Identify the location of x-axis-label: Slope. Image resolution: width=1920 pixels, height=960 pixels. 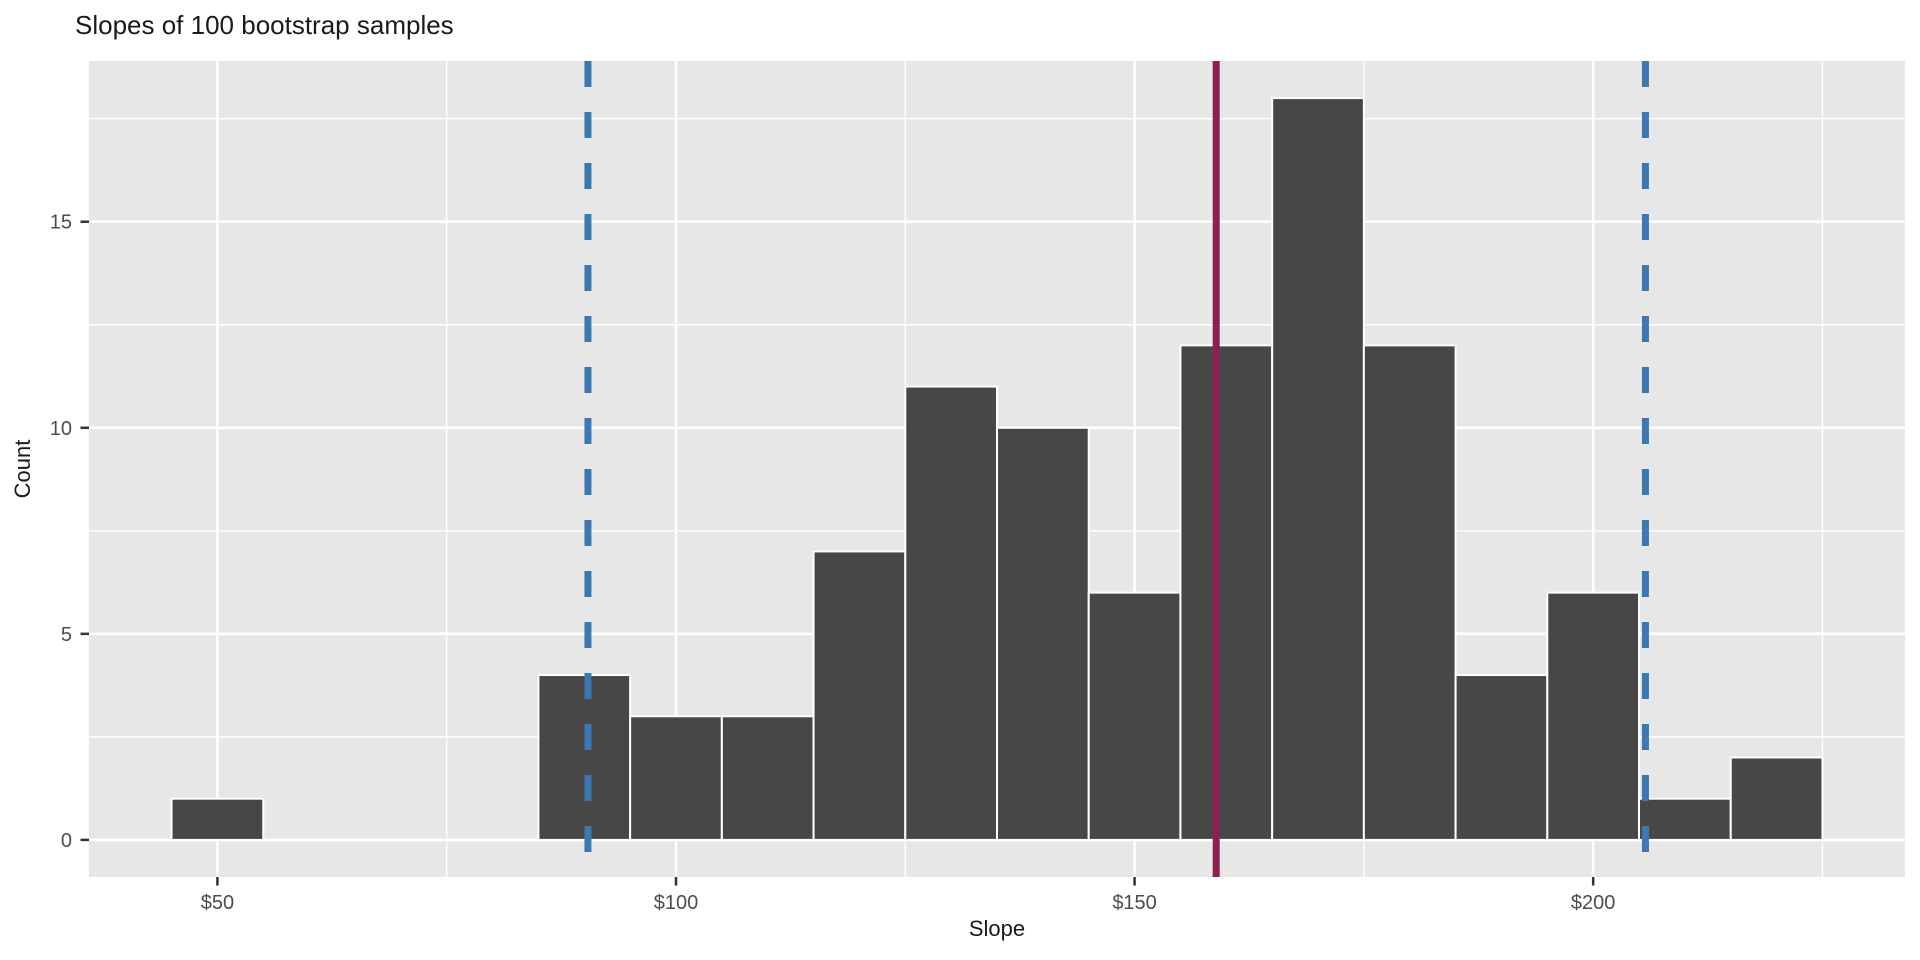
(997, 928).